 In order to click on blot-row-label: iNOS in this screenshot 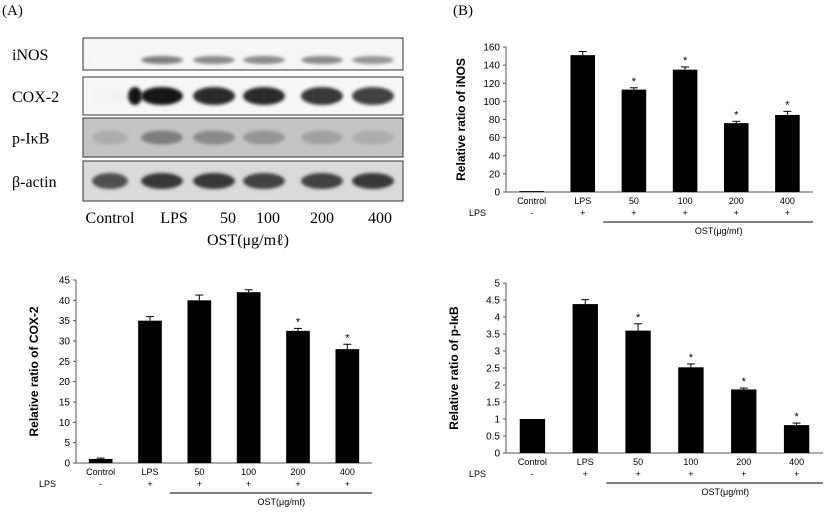, I will do `click(30, 55)`.